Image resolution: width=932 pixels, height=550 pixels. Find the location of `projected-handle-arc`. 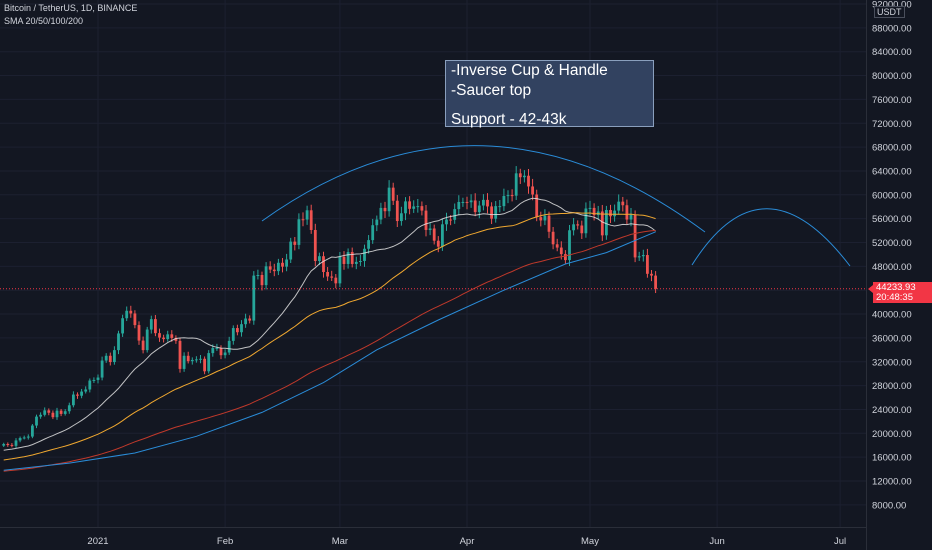

projected-handle-arc is located at coordinates (771, 237).